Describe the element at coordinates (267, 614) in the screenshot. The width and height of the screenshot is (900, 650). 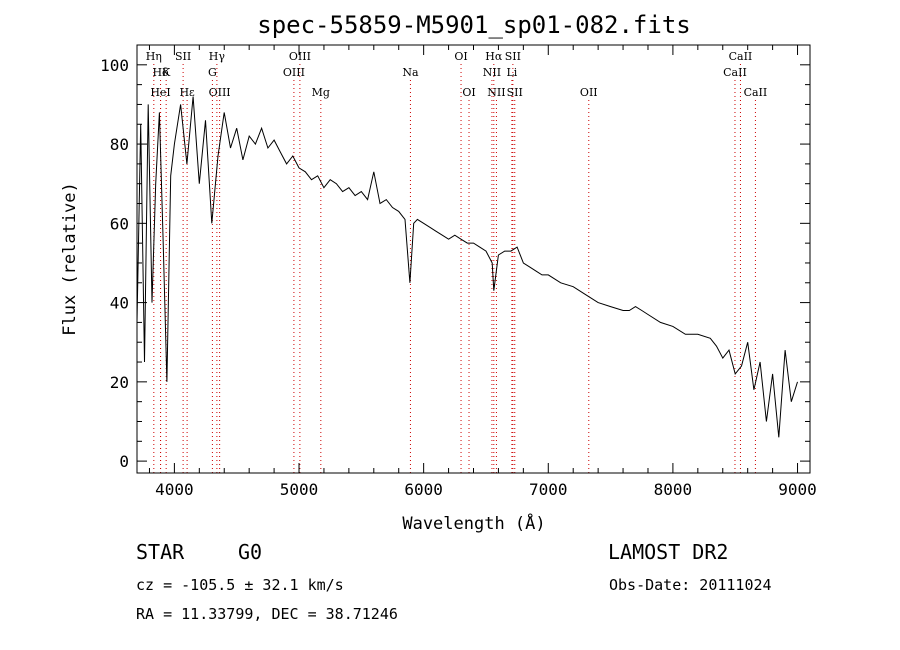
I see `coordinates: RA = 11.33799, DEC = 38.71246` at that location.